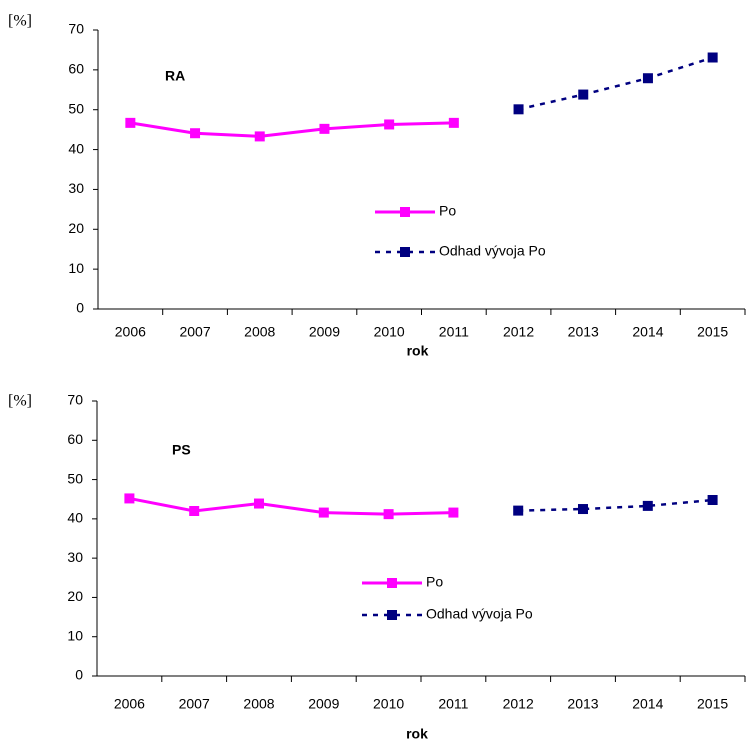  What do you see at coordinates (181, 450) in the screenshot?
I see `annotation: PS` at bounding box center [181, 450].